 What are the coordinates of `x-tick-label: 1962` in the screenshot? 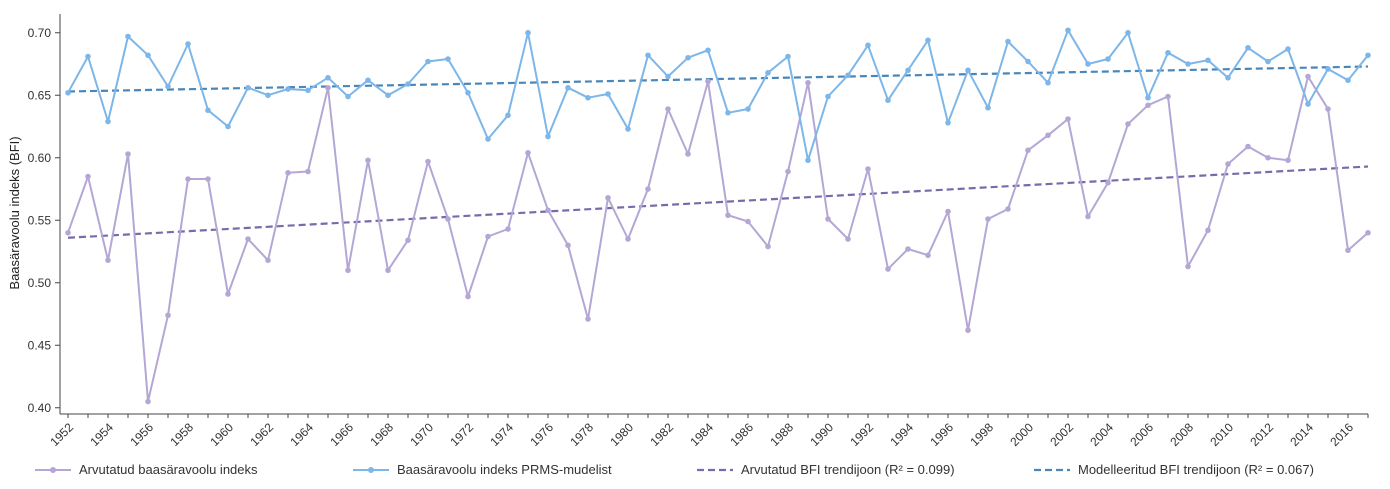 It's located at (261, 434).